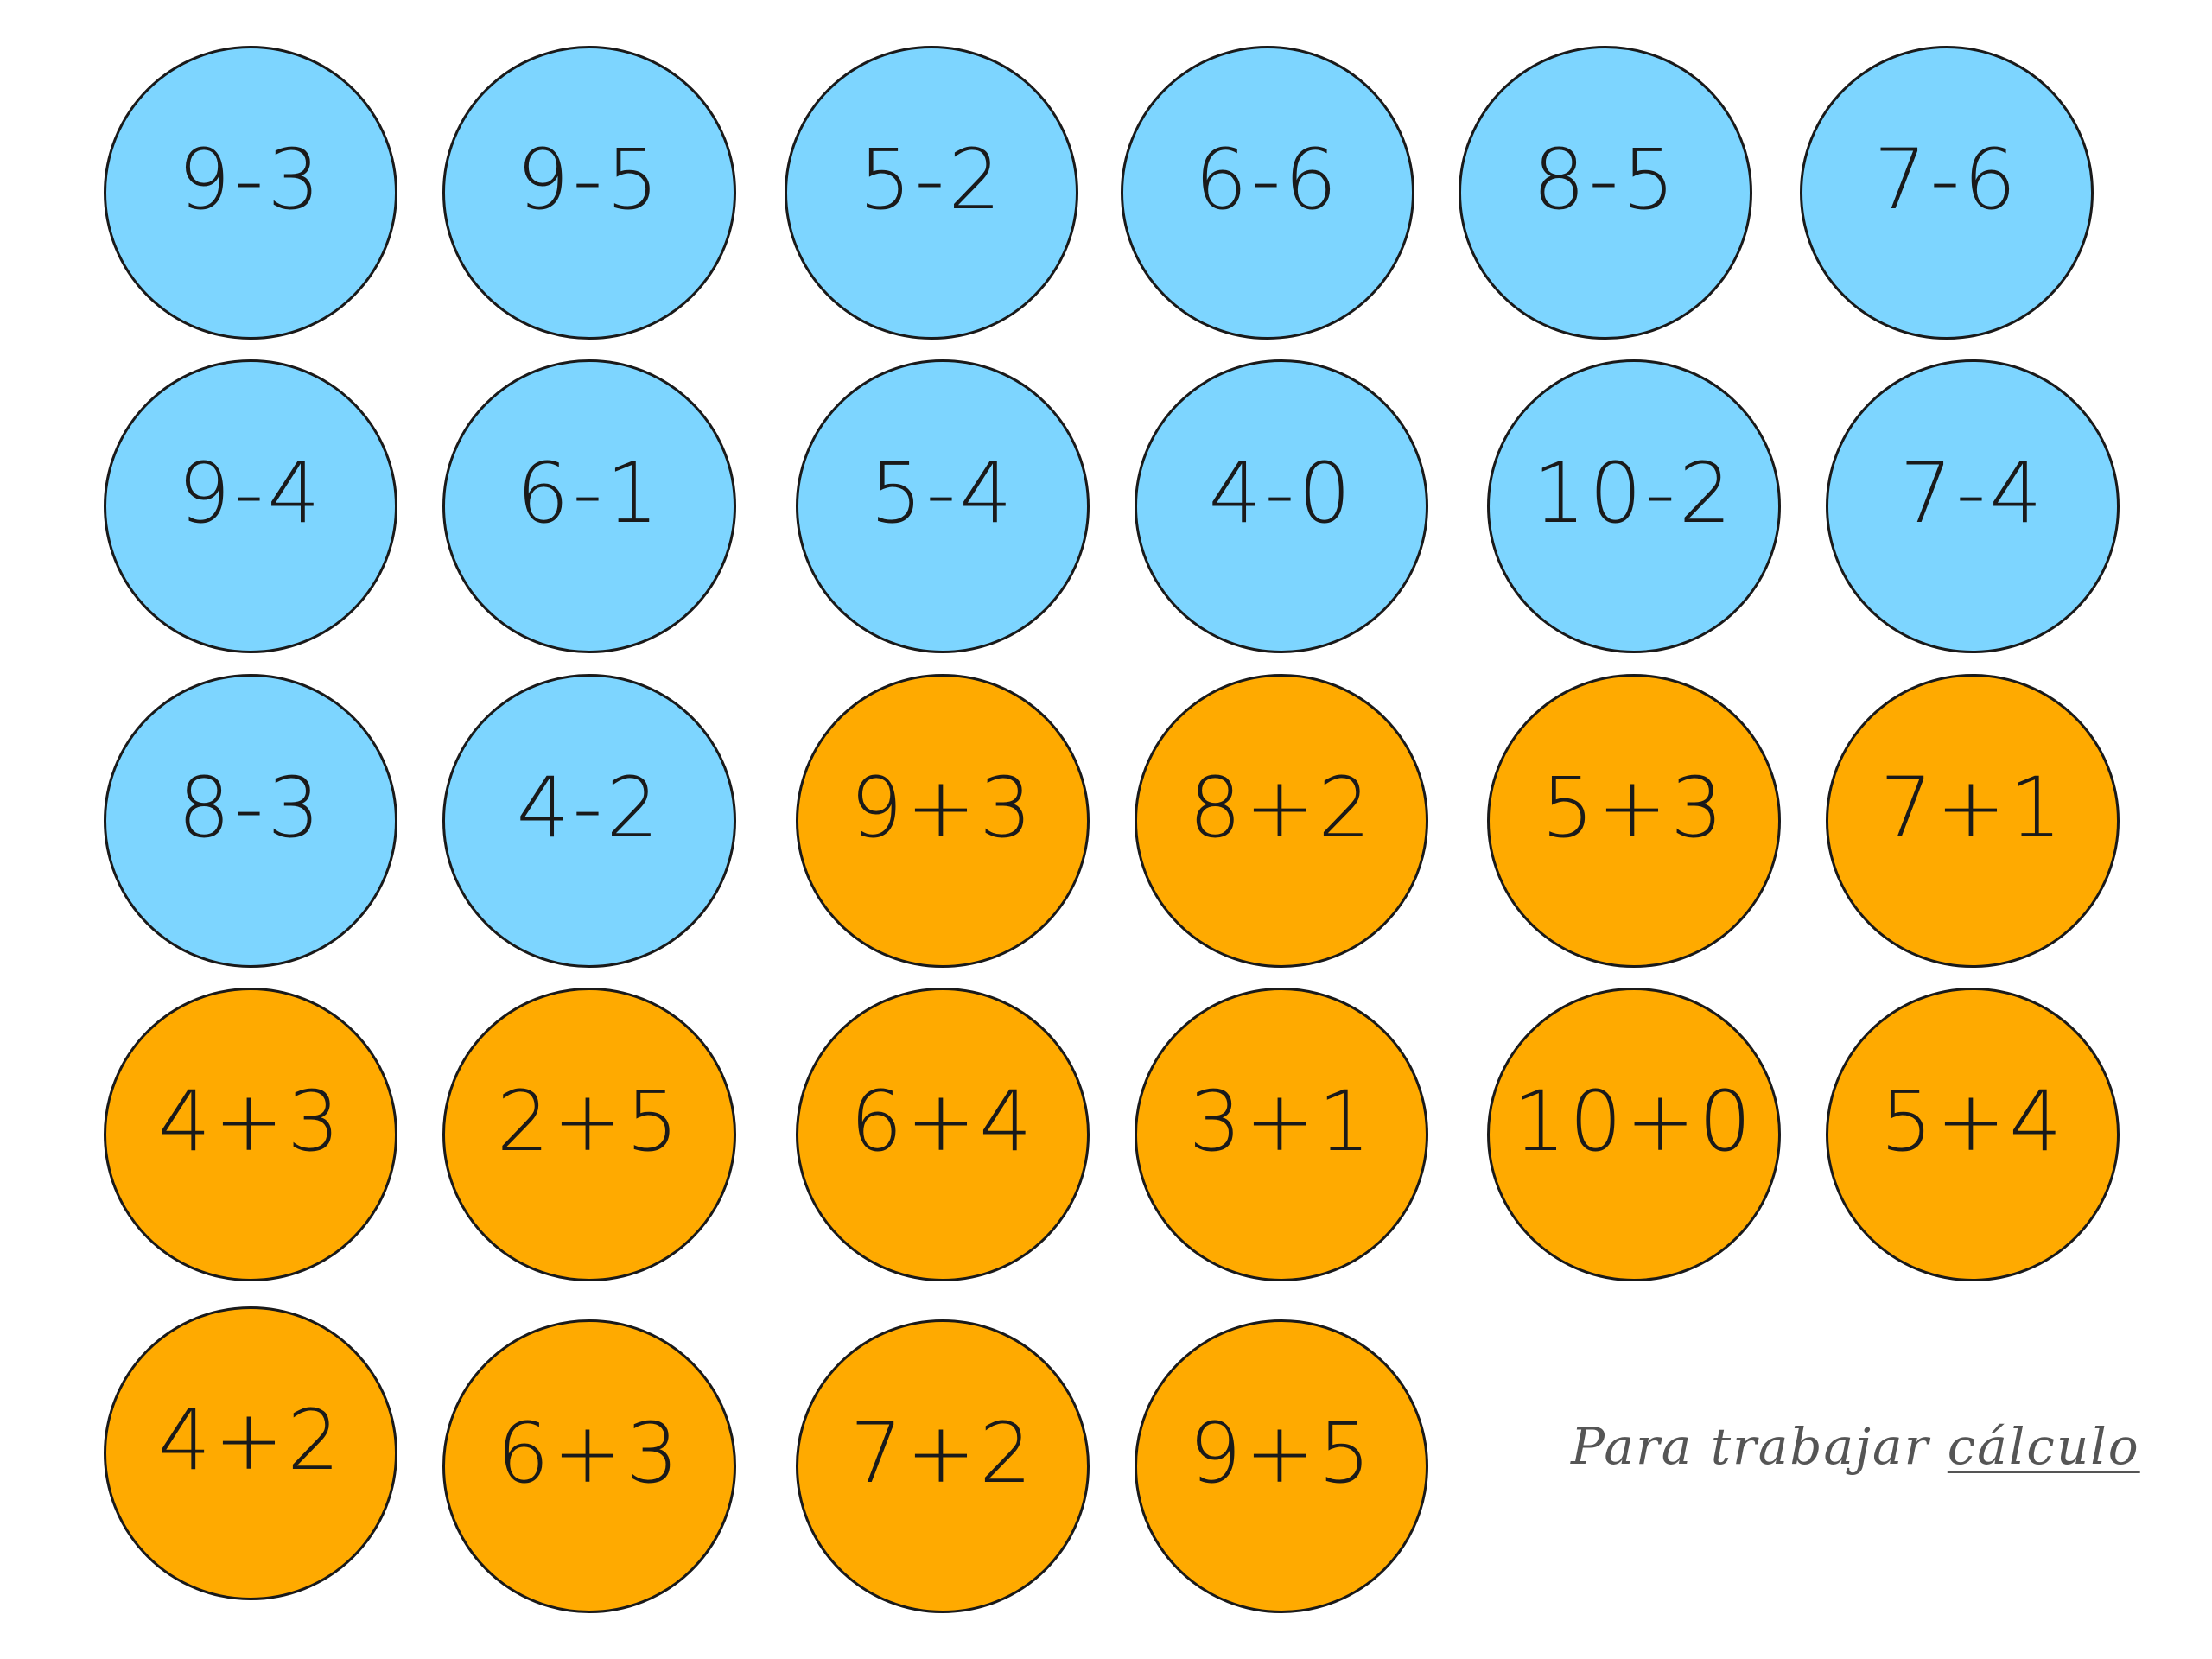 The height and width of the screenshot is (1659, 2212). I want to click on math-card-addition: 9+5, so click(1281, 1466).